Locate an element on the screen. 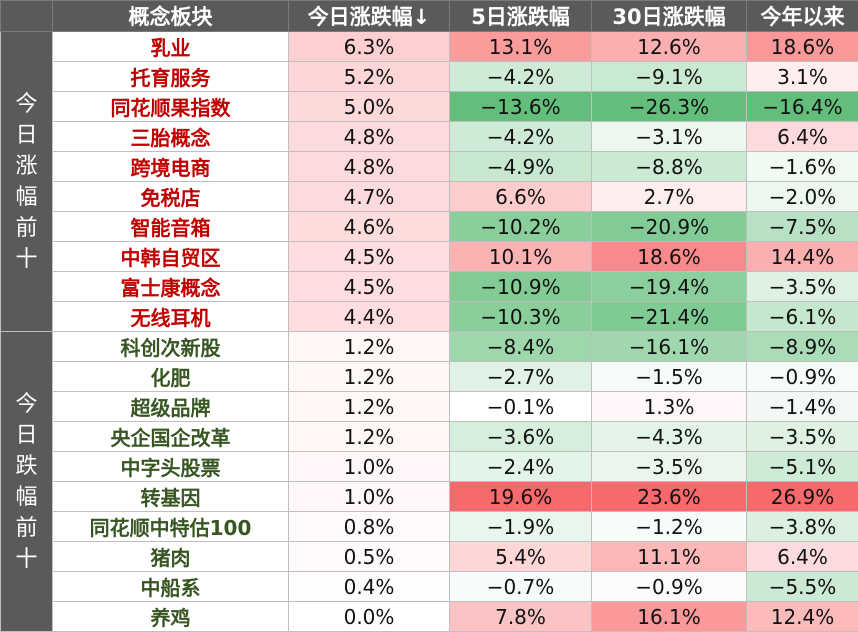 The width and height of the screenshot is (858, 632). sector-name-cell: 转基因 is located at coordinates (171, 497).